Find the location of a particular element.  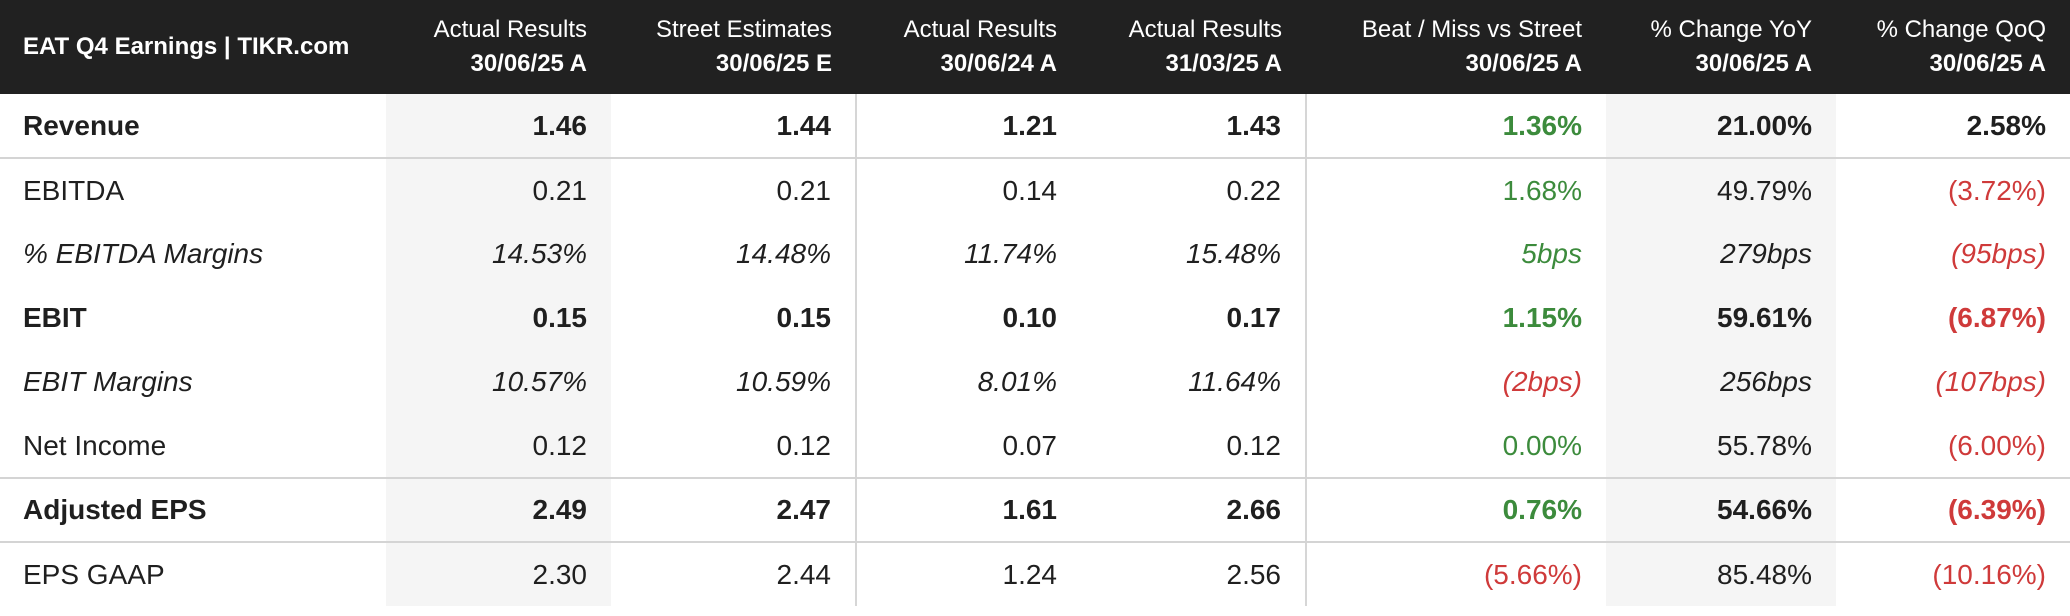

row-label: Net Income is located at coordinates (193, 446).